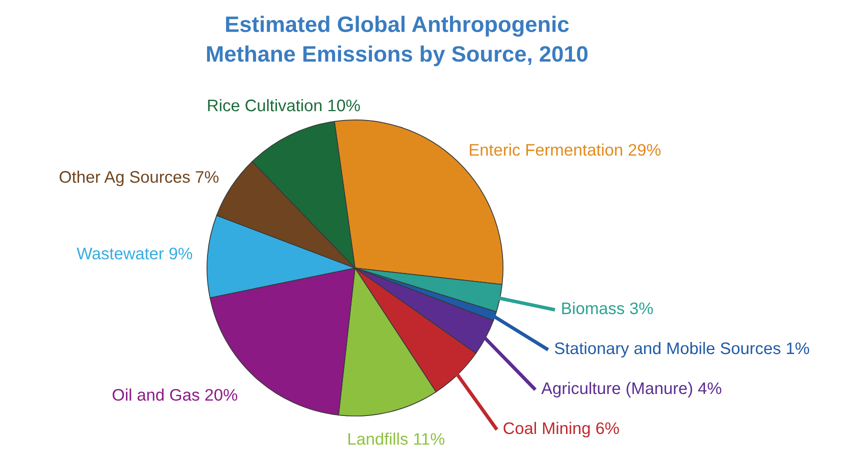 Image resolution: width=862 pixels, height=461 pixels. Describe the element at coordinates (284, 105) in the screenshot. I see `slice-label: Rice Cultivation 10%` at that location.